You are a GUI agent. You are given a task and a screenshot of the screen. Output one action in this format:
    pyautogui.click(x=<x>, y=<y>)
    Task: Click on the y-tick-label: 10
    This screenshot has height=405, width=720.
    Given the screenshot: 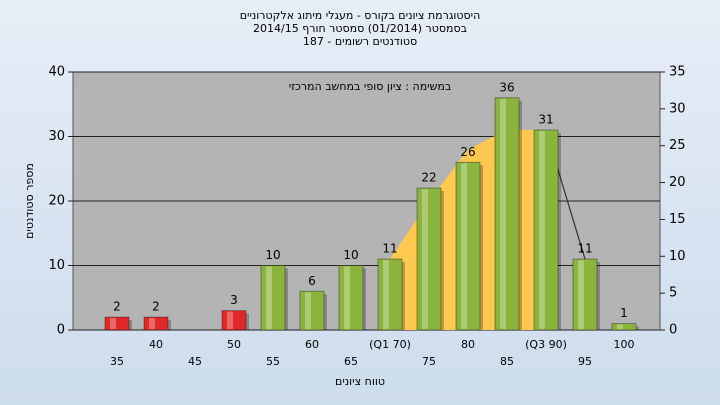 What is the action you would take?
    pyautogui.click(x=56, y=265)
    